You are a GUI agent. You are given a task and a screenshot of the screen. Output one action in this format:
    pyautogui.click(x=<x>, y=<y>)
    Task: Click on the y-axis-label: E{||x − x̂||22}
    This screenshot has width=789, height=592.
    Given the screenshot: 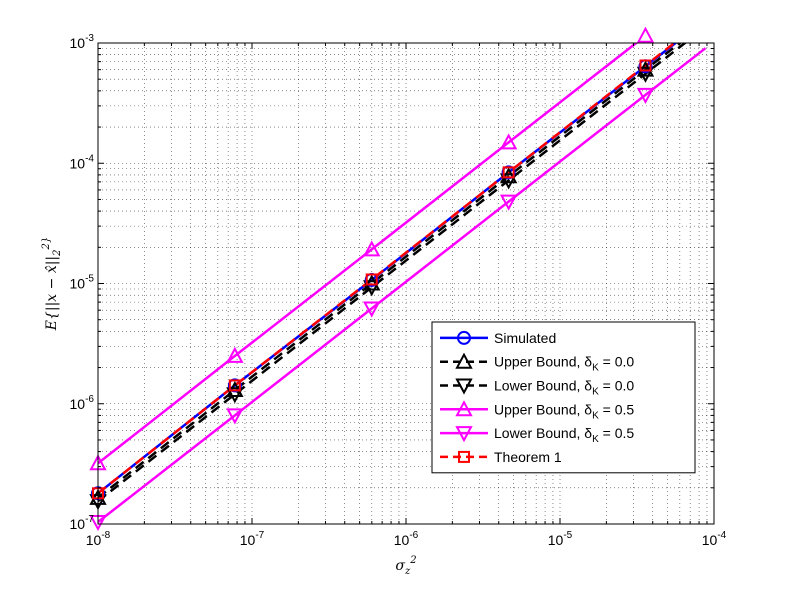 What is the action you would take?
    pyautogui.click(x=52, y=284)
    